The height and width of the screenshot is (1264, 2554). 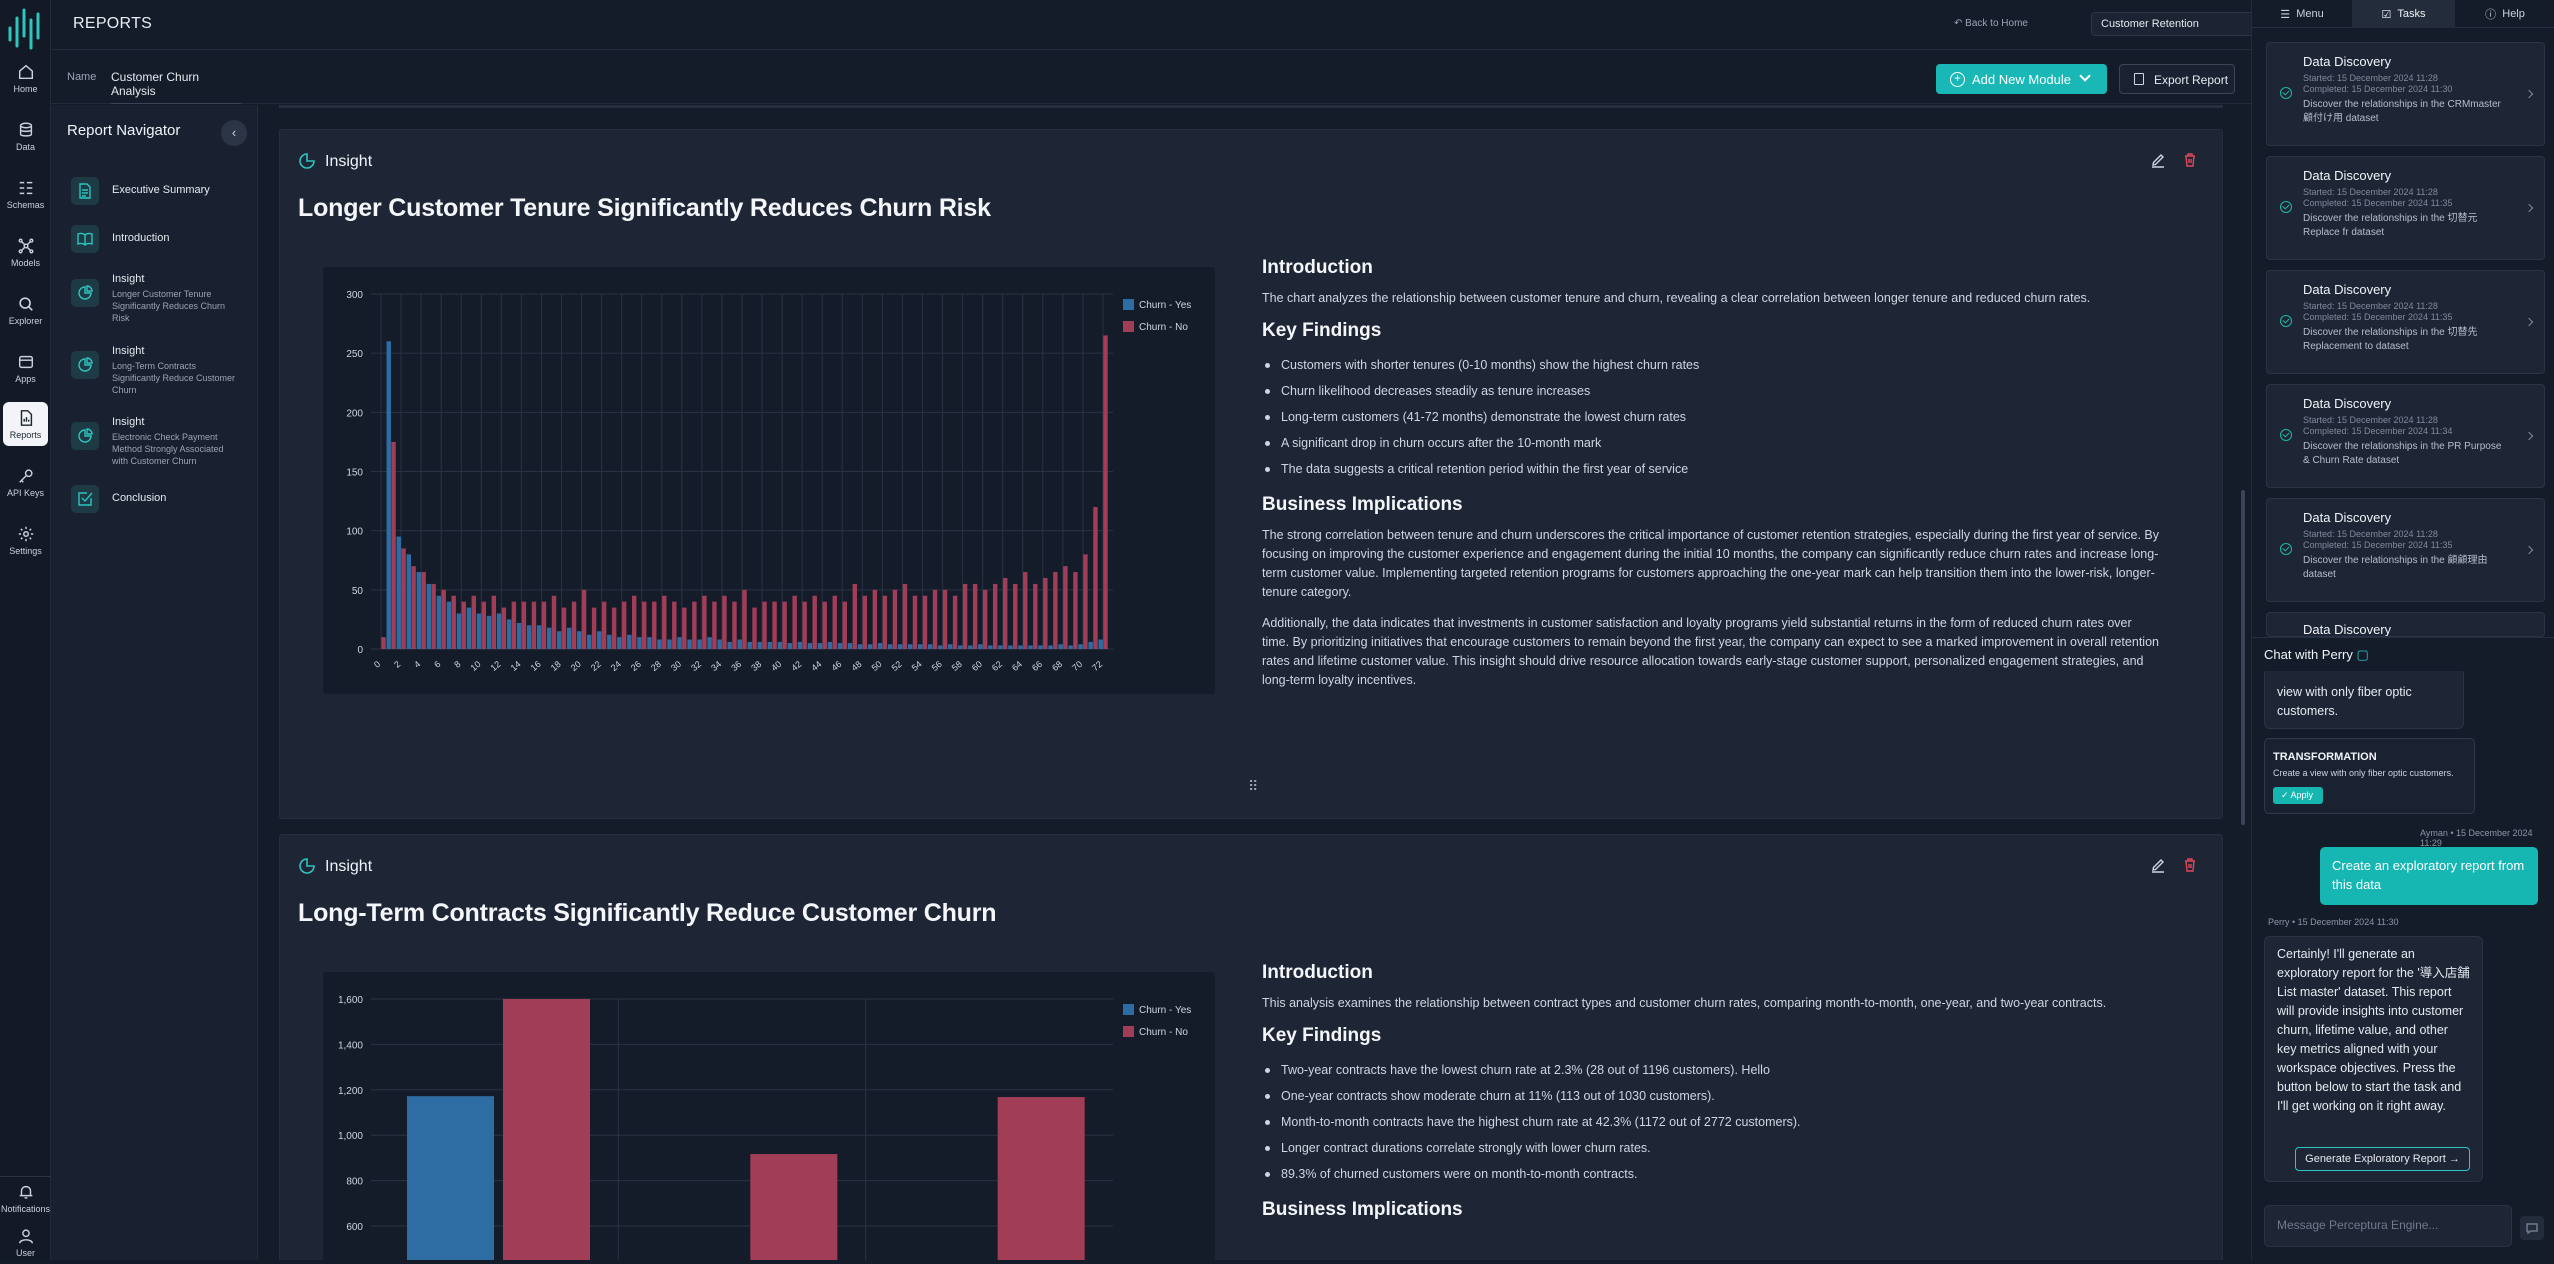 What do you see at coordinates (25, 550) in the screenshot?
I see `rail-label: Settings` at bounding box center [25, 550].